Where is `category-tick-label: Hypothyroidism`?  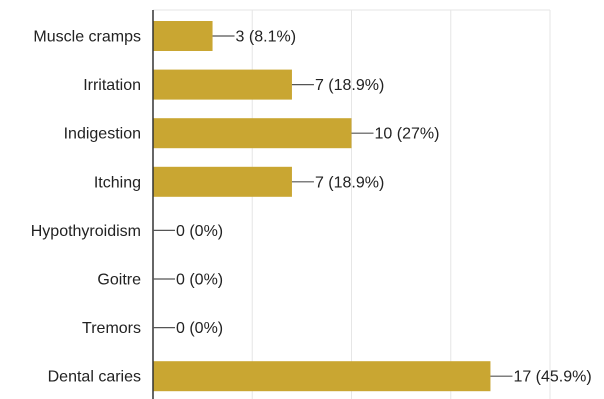 category-tick-label: Hypothyroidism is located at coordinates (86, 231).